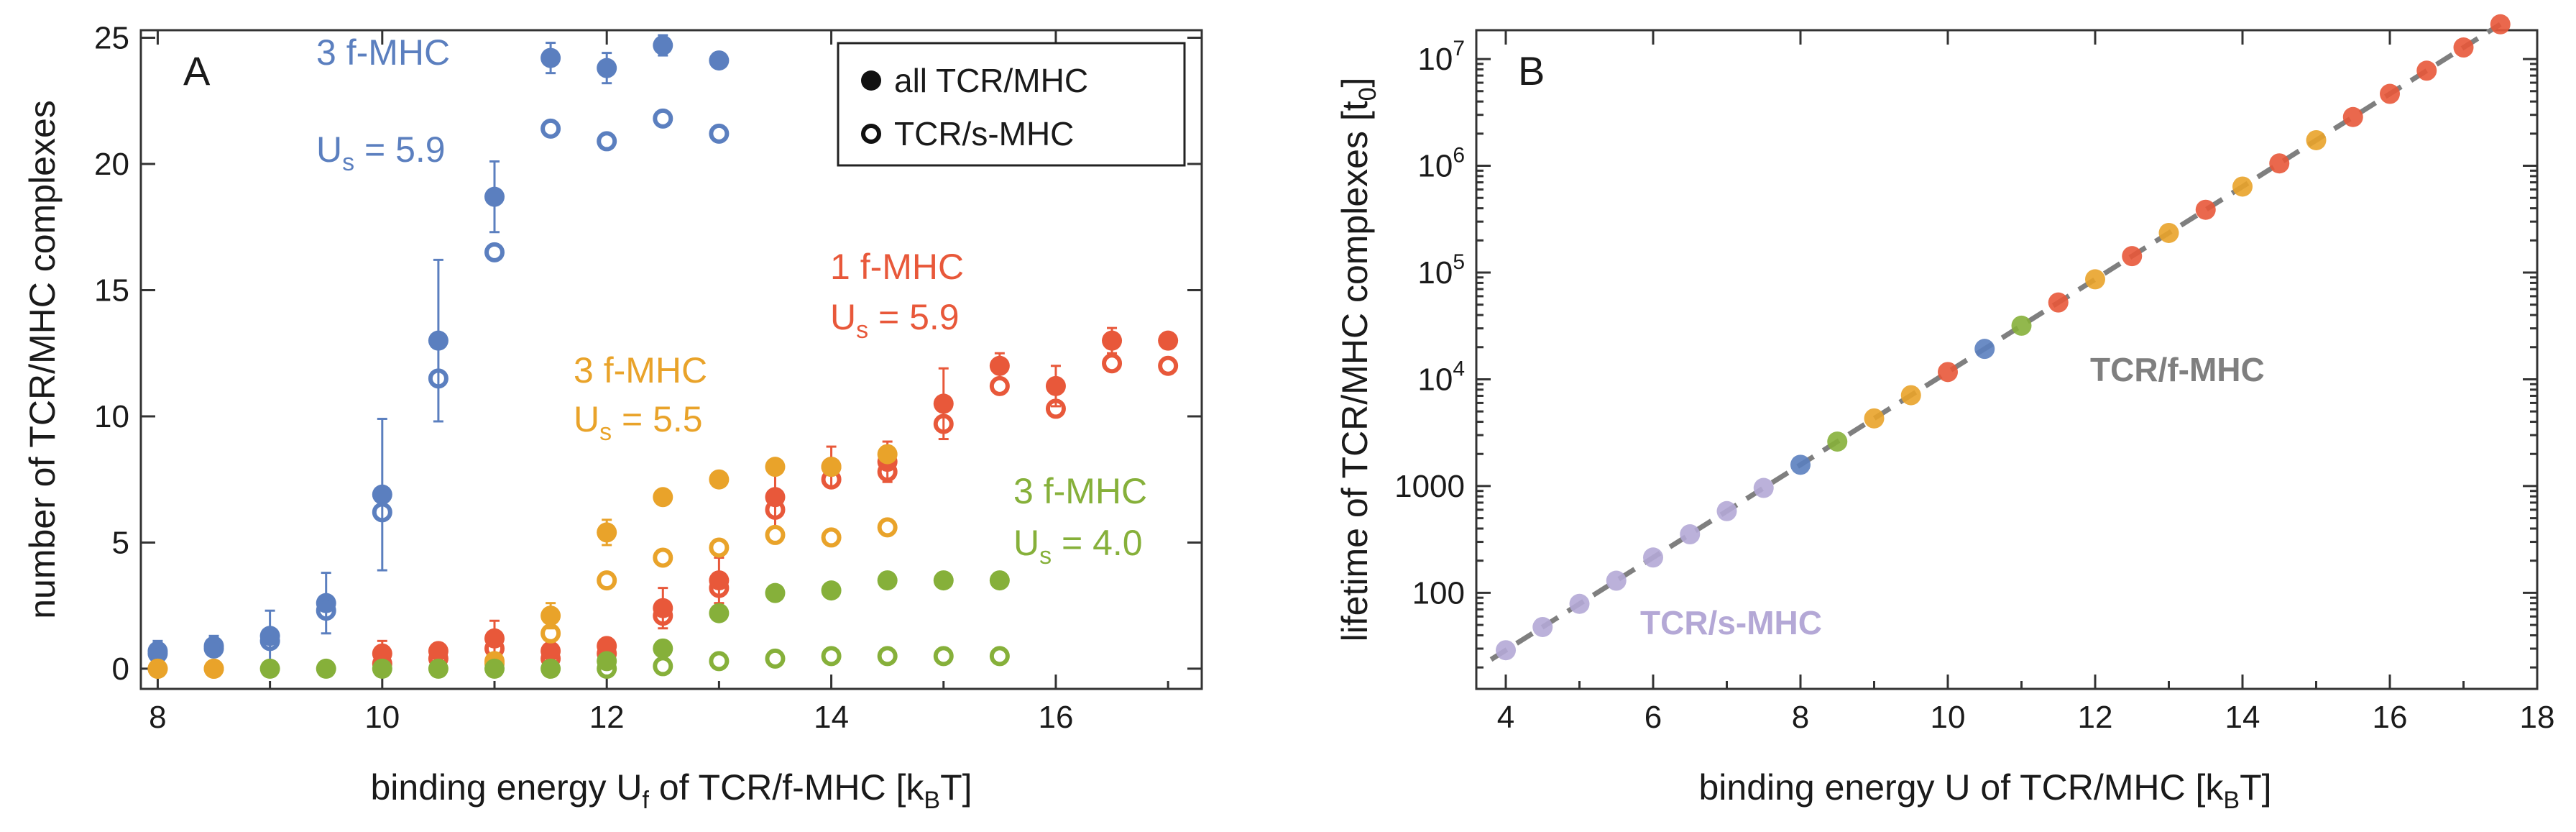 This screenshot has width=2576, height=832. Describe the element at coordinates (382, 717) in the screenshot. I see `a-xtick-label: 10` at that location.